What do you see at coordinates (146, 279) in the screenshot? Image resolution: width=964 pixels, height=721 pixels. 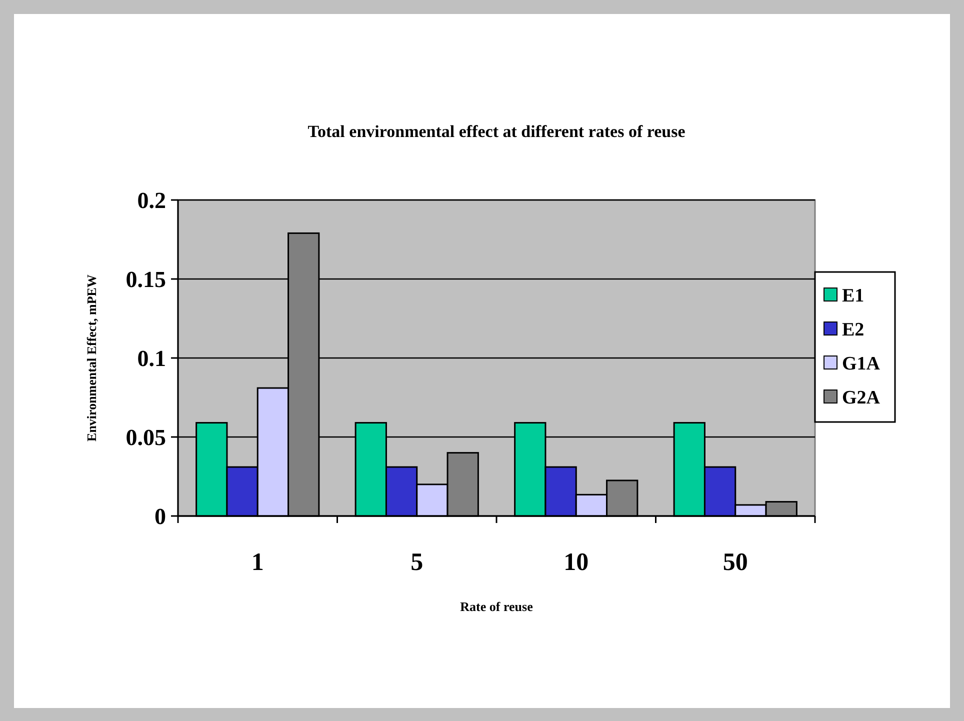 I see `y-tick-label: 0.15` at bounding box center [146, 279].